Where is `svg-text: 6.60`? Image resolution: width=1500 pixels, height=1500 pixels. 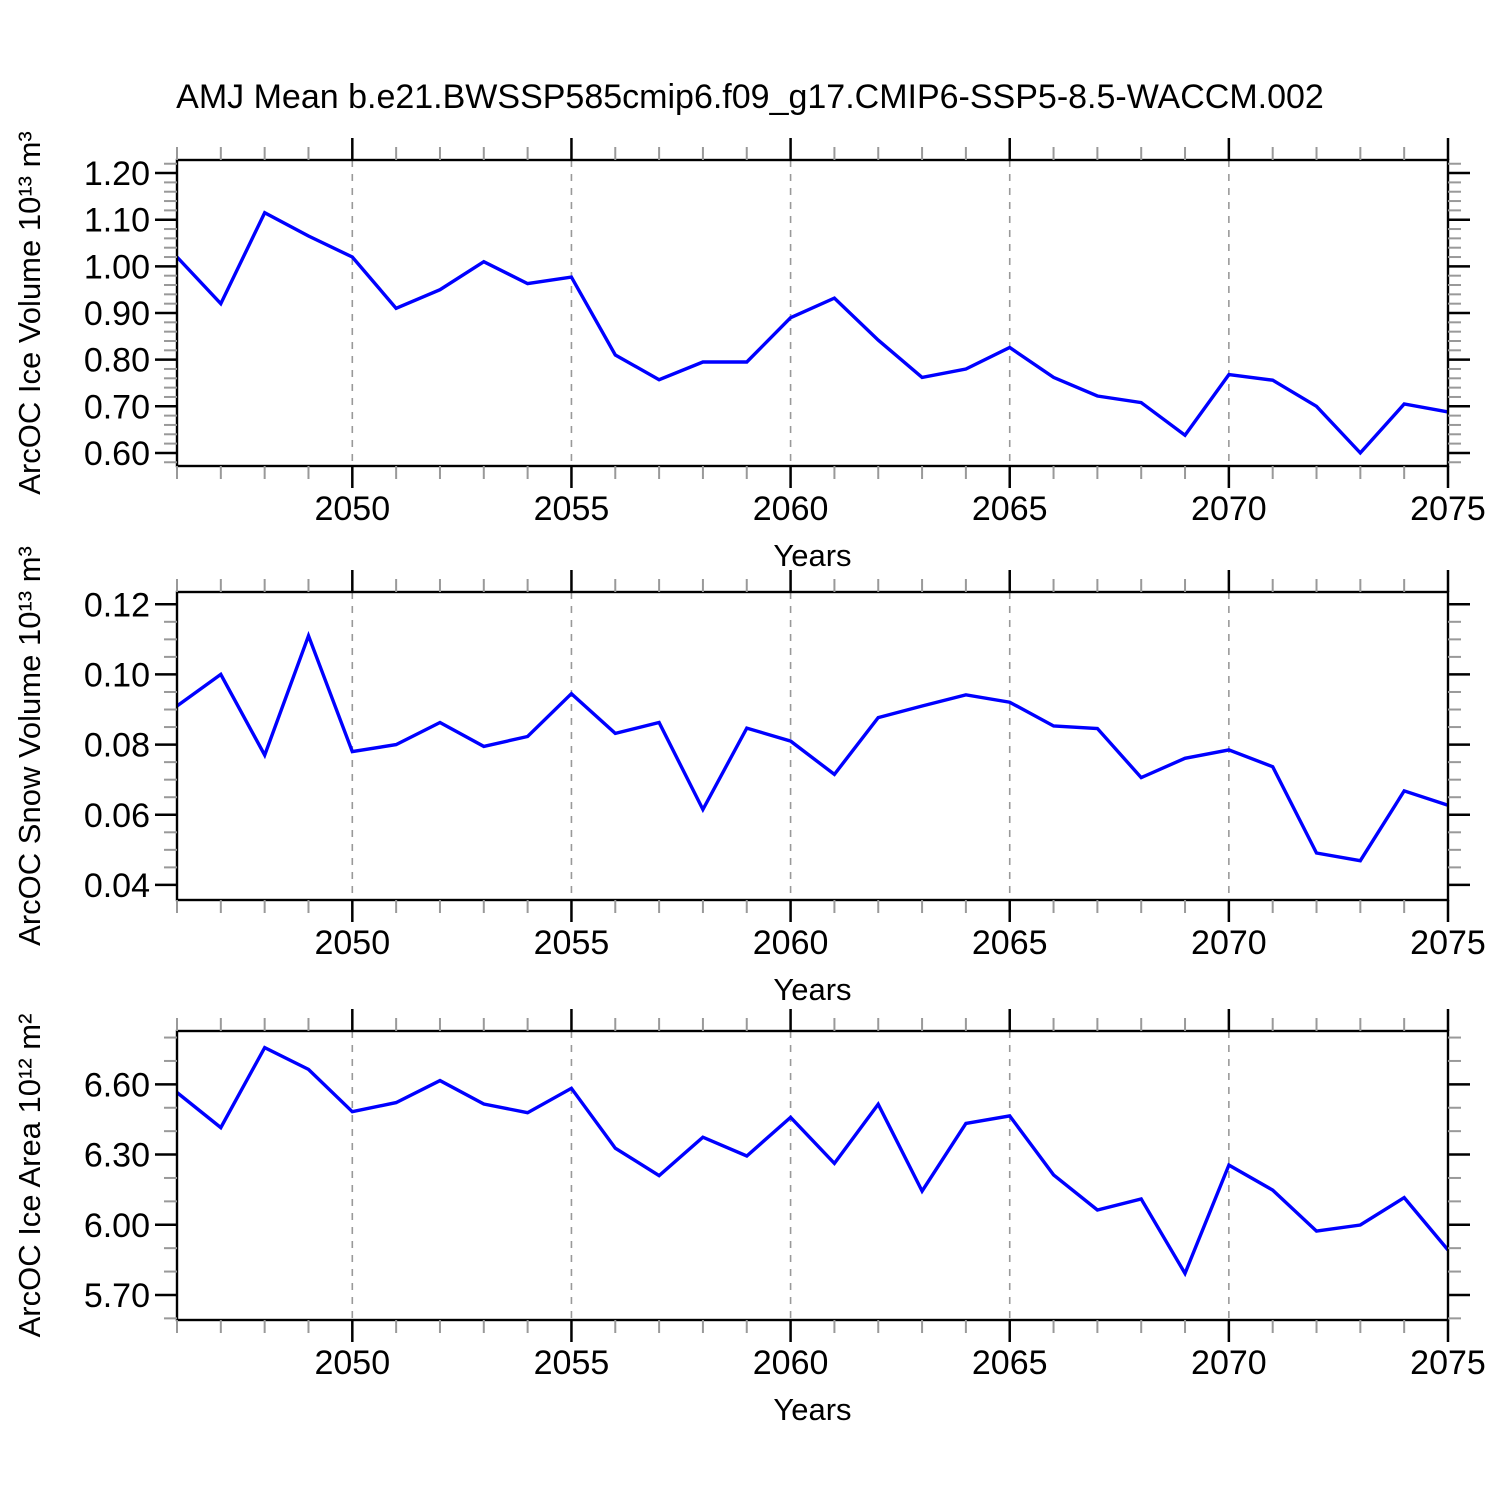 svg-text: 6.60 is located at coordinates (117, 1085).